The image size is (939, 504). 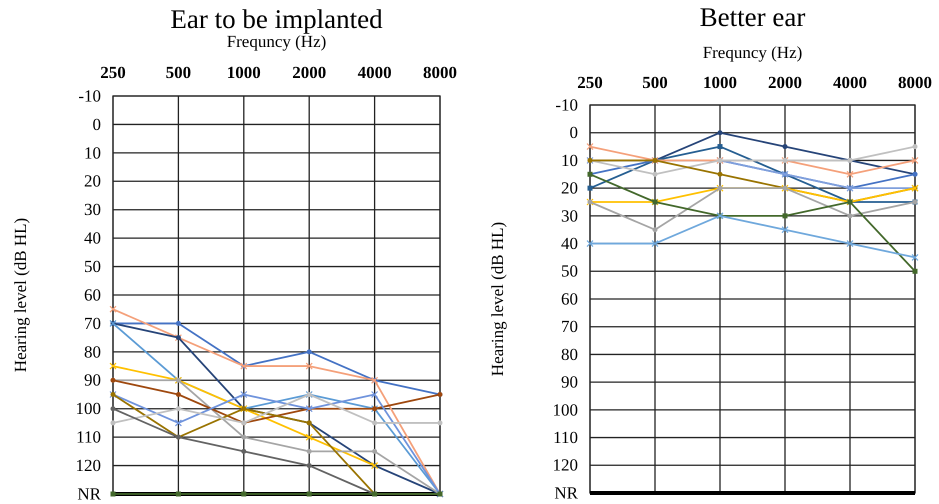 What do you see at coordinates (752, 52) in the screenshot?
I see `x-axis-title: Frequncy (Hz)` at bounding box center [752, 52].